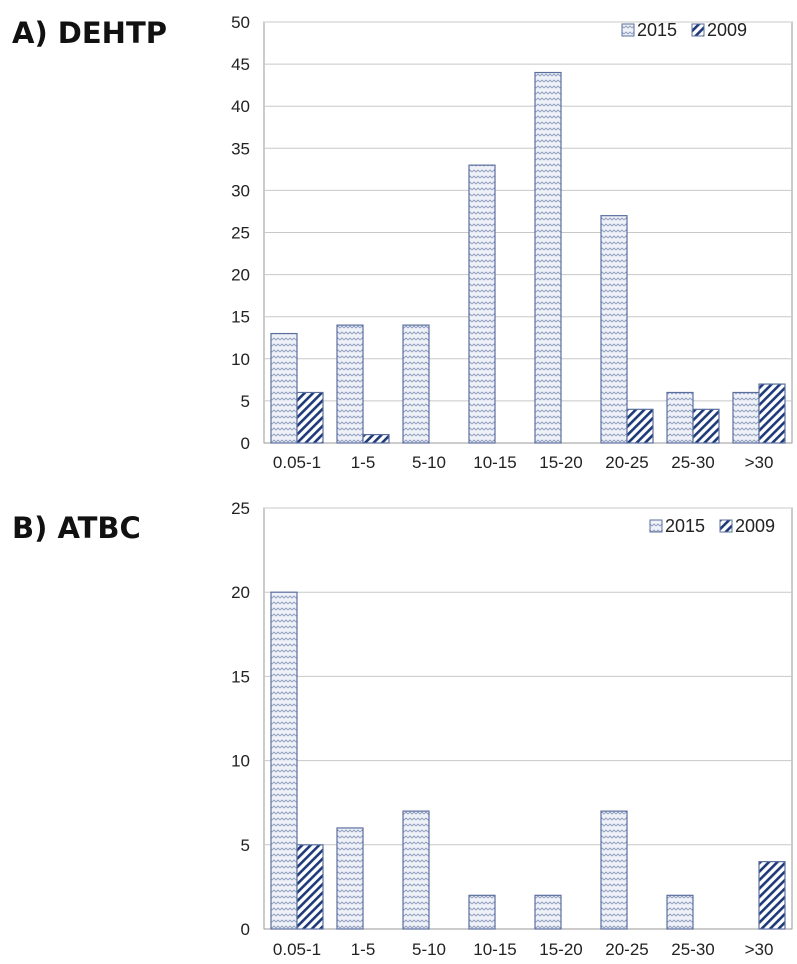 The height and width of the screenshot is (964, 797). Describe the element at coordinates (89, 33) in the screenshot. I see `panel-title: A) DEHTP` at that location.